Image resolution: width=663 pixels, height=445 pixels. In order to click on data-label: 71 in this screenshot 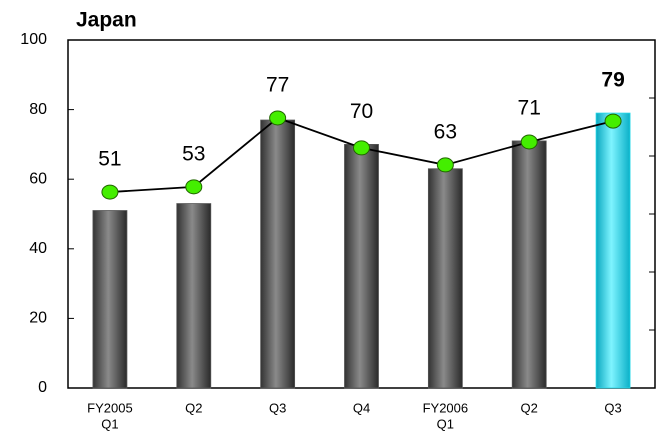, I will do `click(529, 107)`.